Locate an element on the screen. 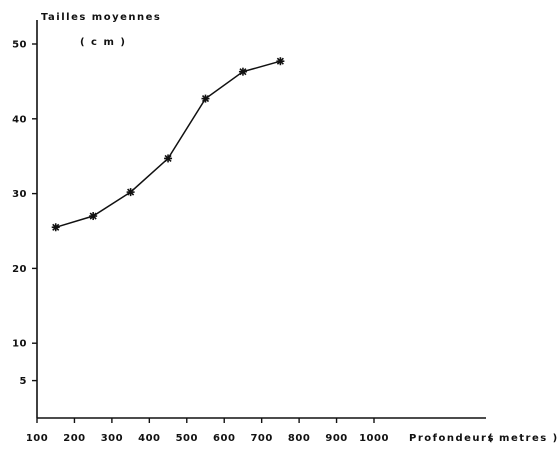 This screenshot has height=460, width=559. x-tick-label-5: 600 is located at coordinates (224, 438).